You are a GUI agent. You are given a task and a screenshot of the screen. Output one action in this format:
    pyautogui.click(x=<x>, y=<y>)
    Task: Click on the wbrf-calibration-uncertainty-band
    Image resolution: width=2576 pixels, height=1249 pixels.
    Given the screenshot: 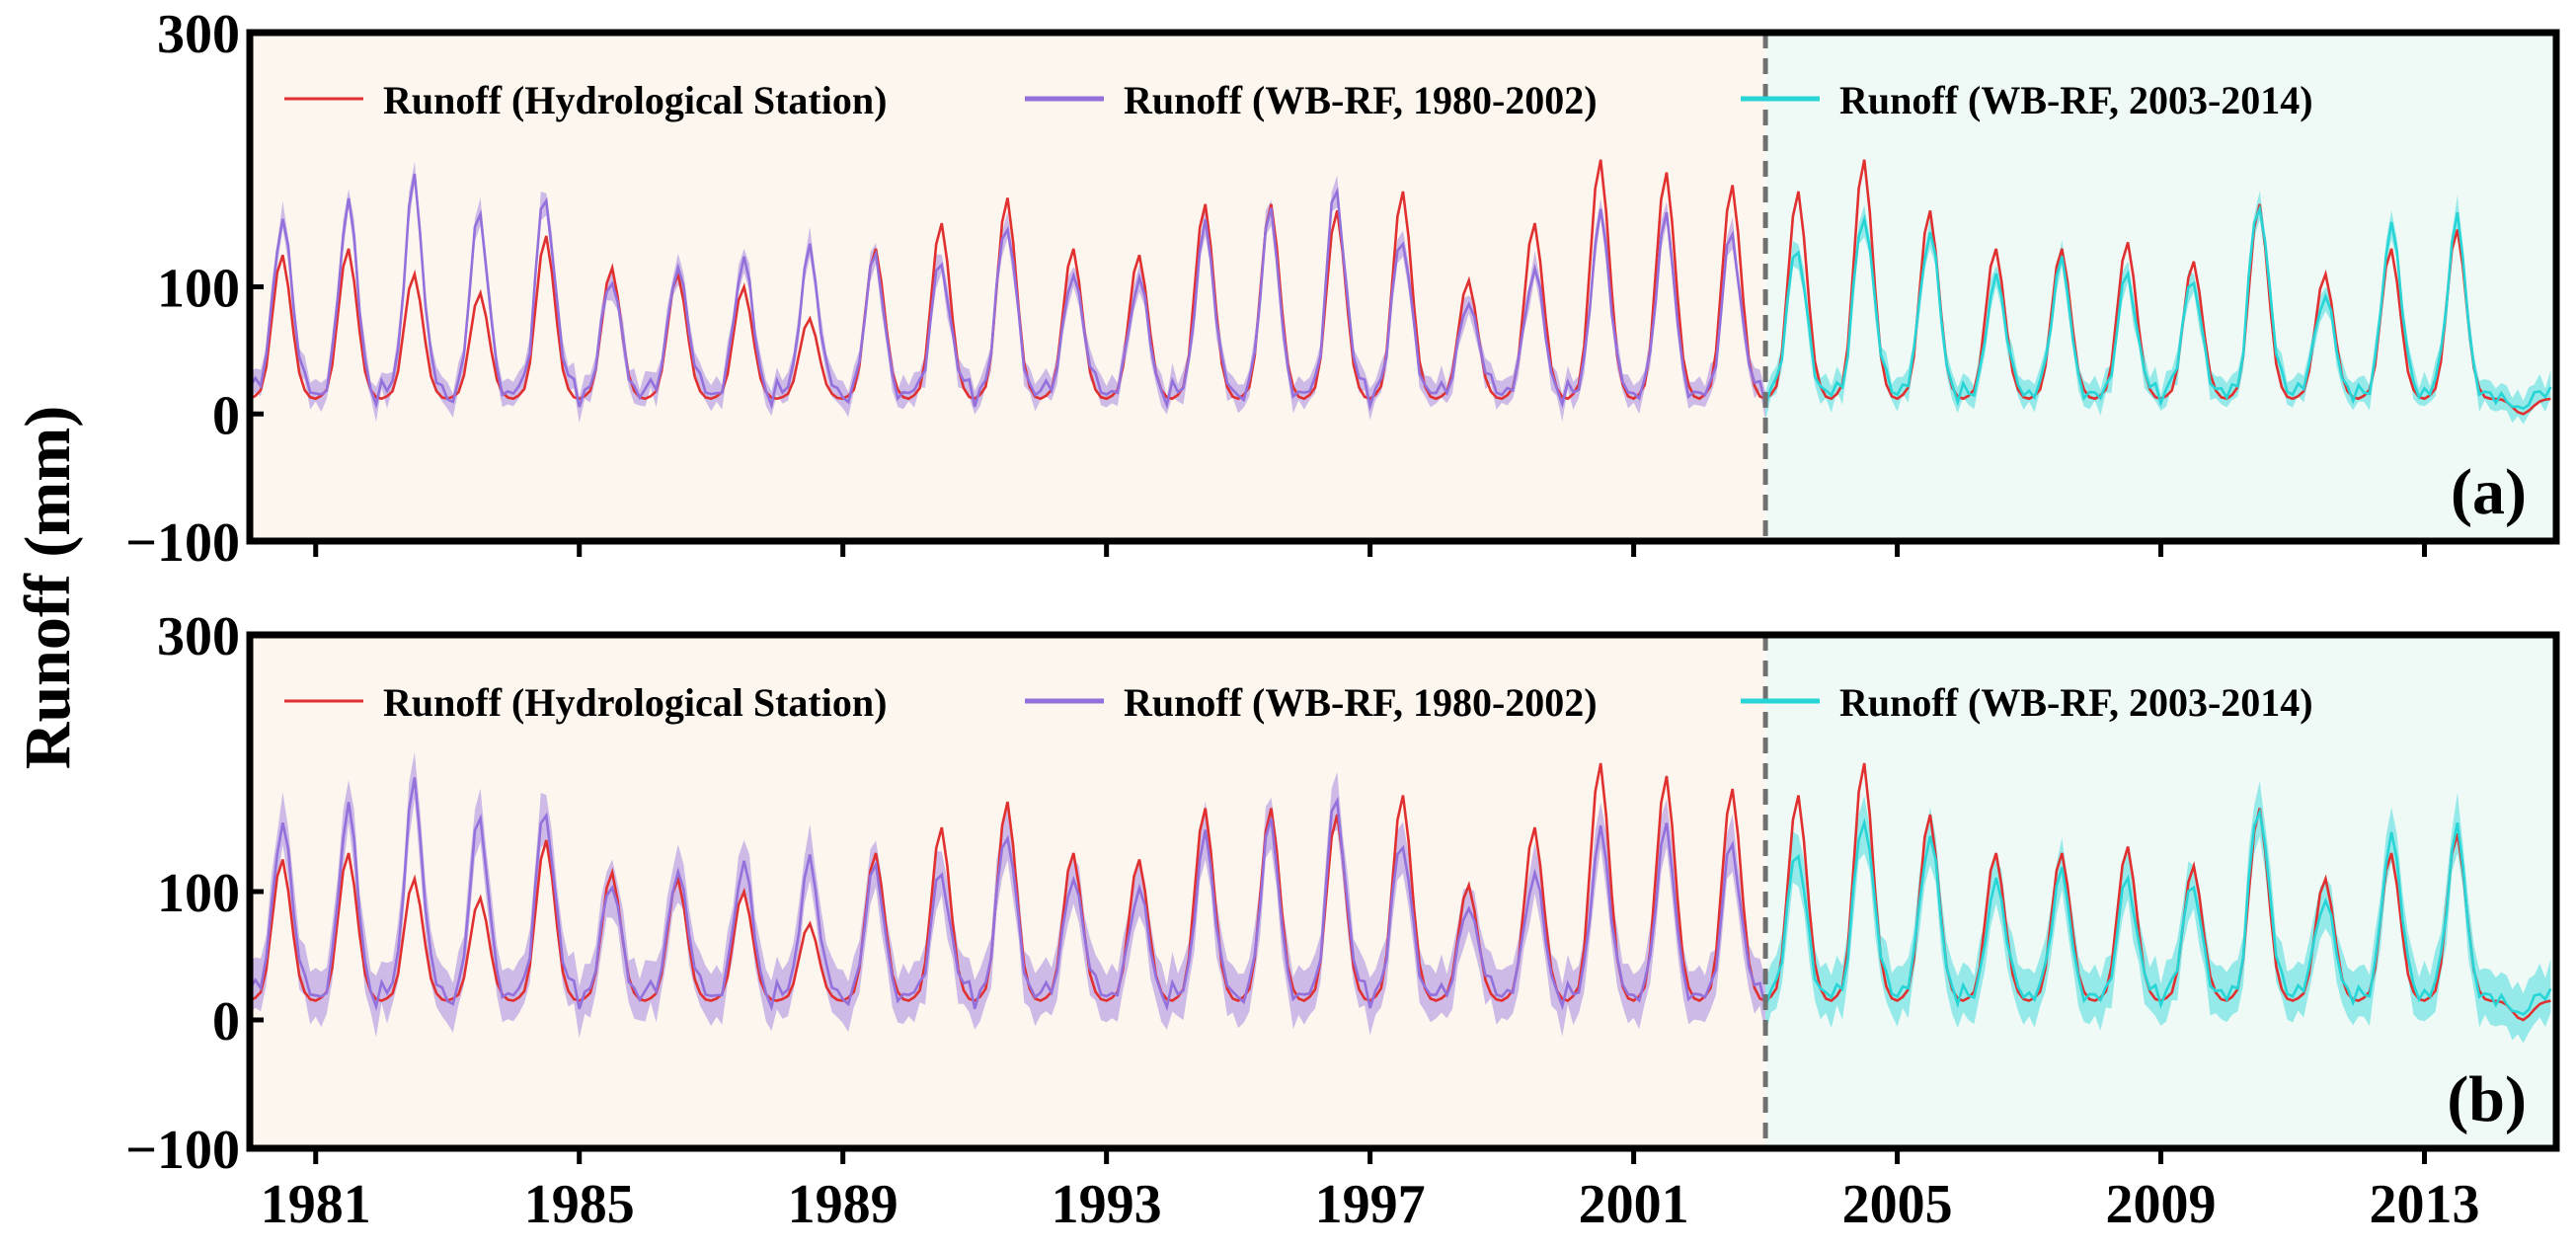 What is the action you would take?
    pyautogui.click(x=1008, y=895)
    